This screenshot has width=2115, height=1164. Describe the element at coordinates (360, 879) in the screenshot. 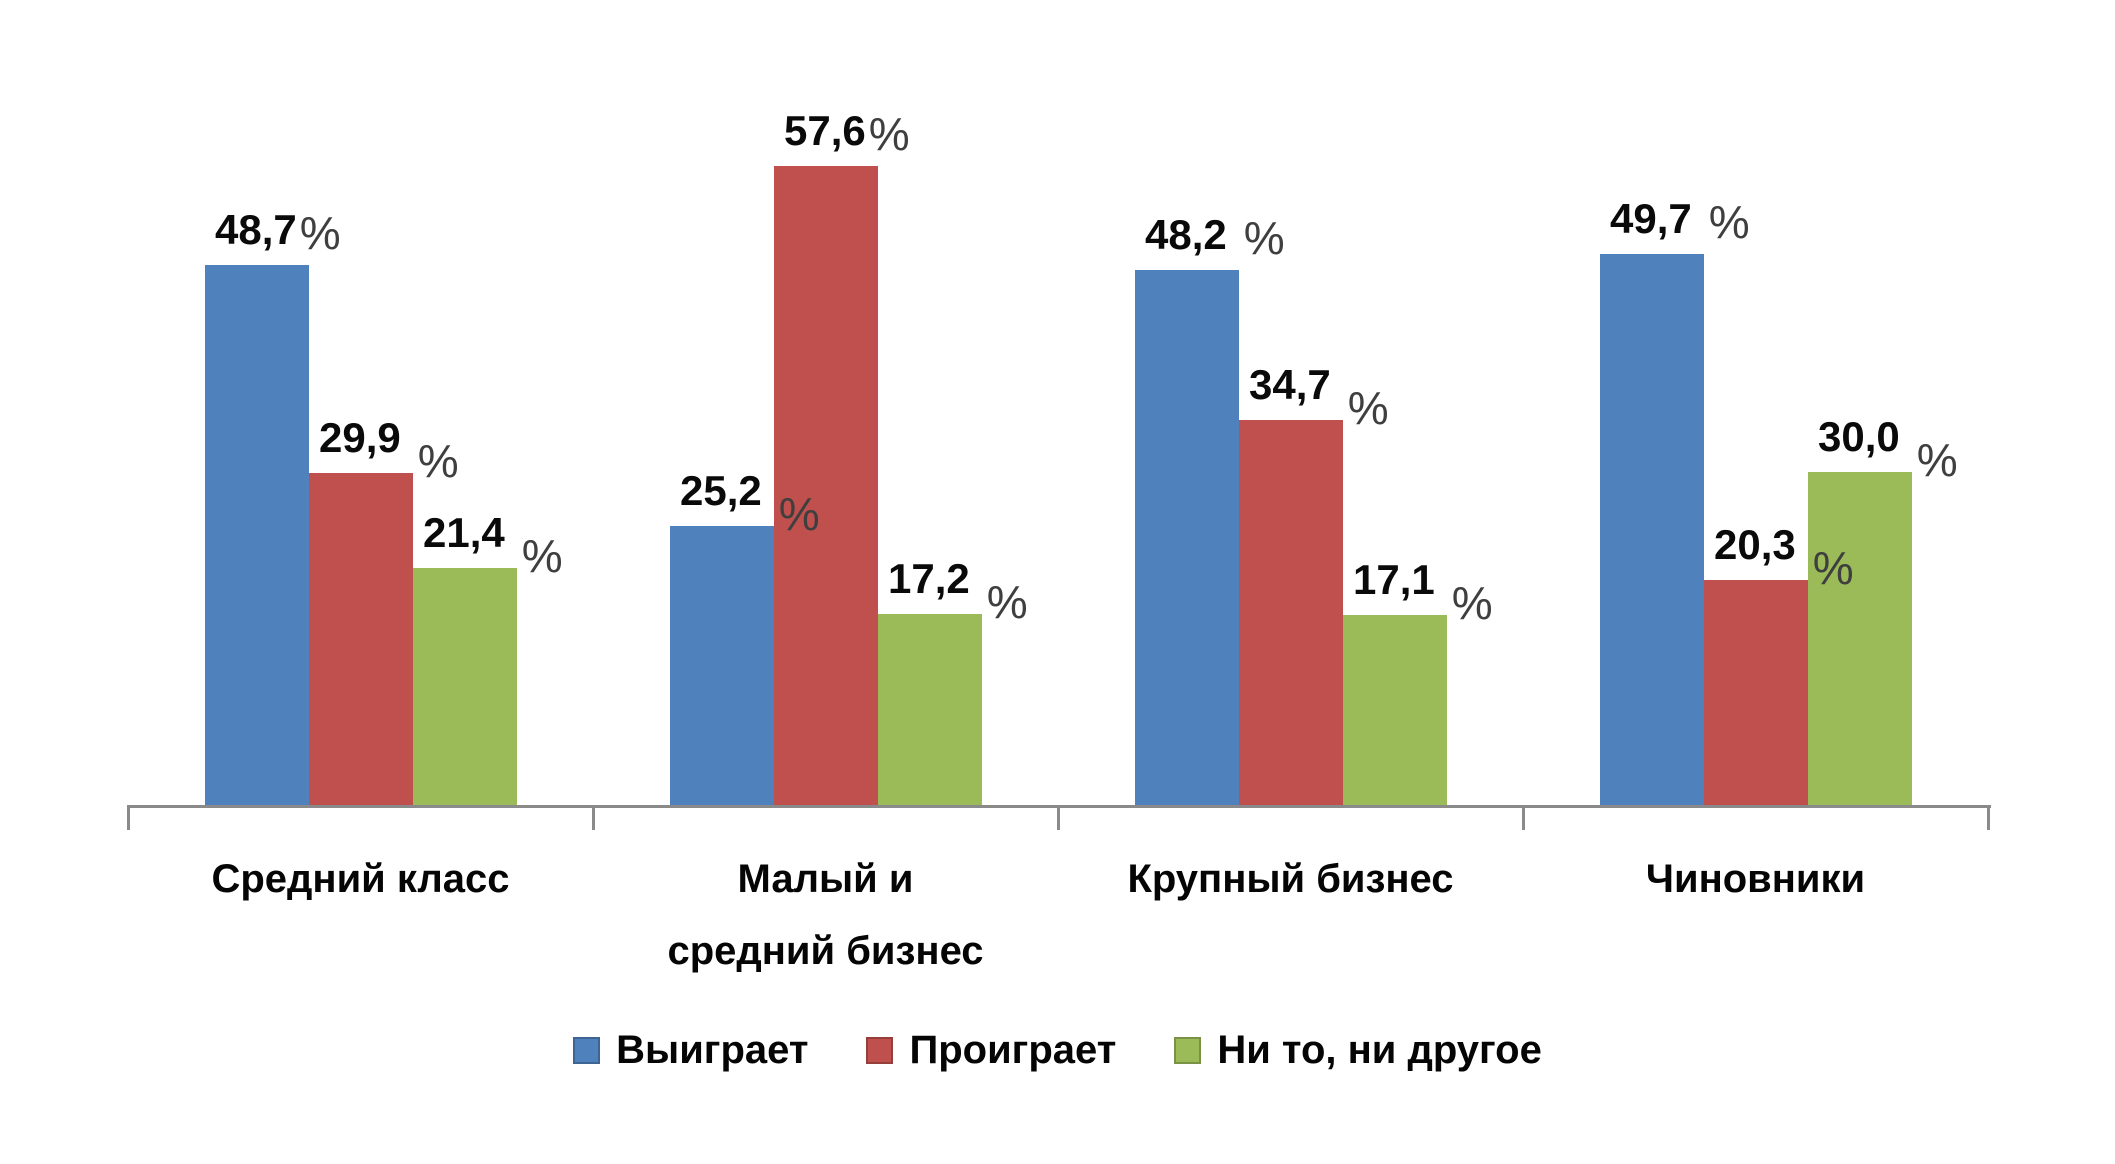

I see `category-label: Средний класс` at that location.